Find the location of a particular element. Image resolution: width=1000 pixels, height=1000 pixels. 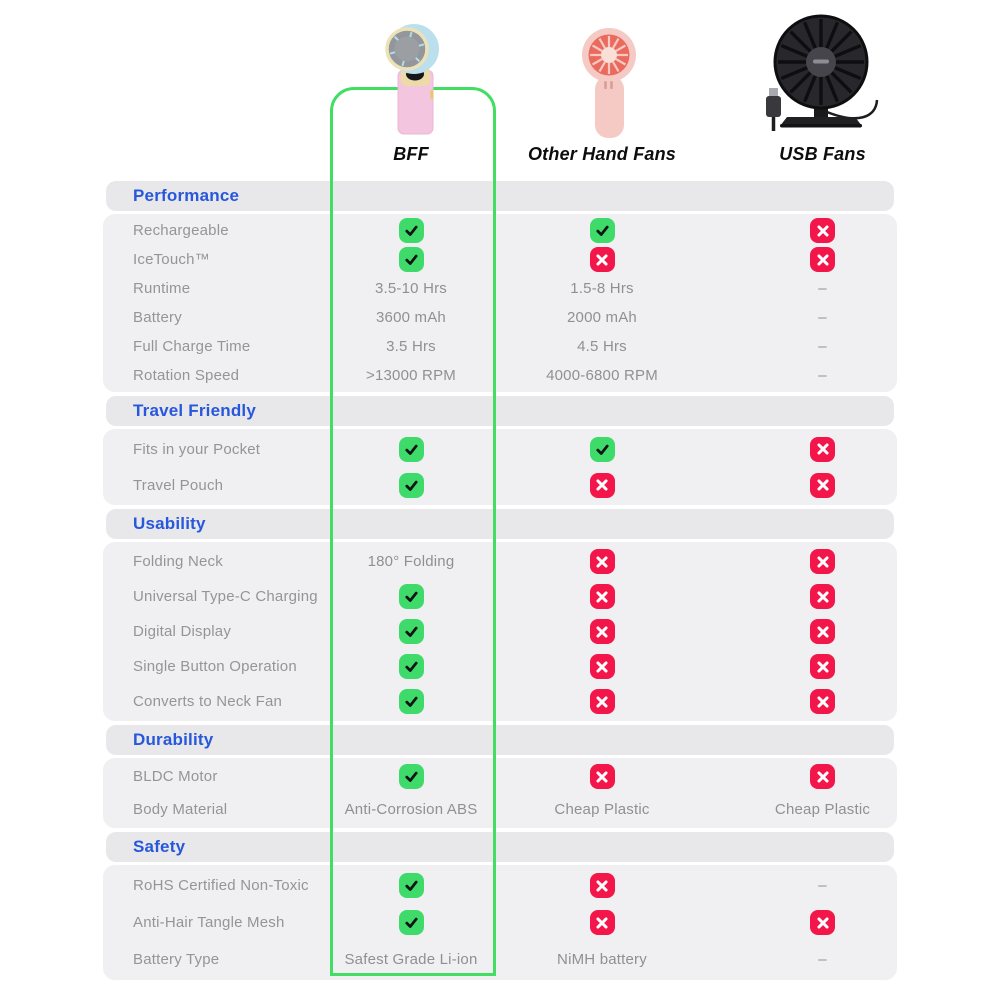

feature-row: Folding Neck 180° Folding is located at coordinates (500, 561).